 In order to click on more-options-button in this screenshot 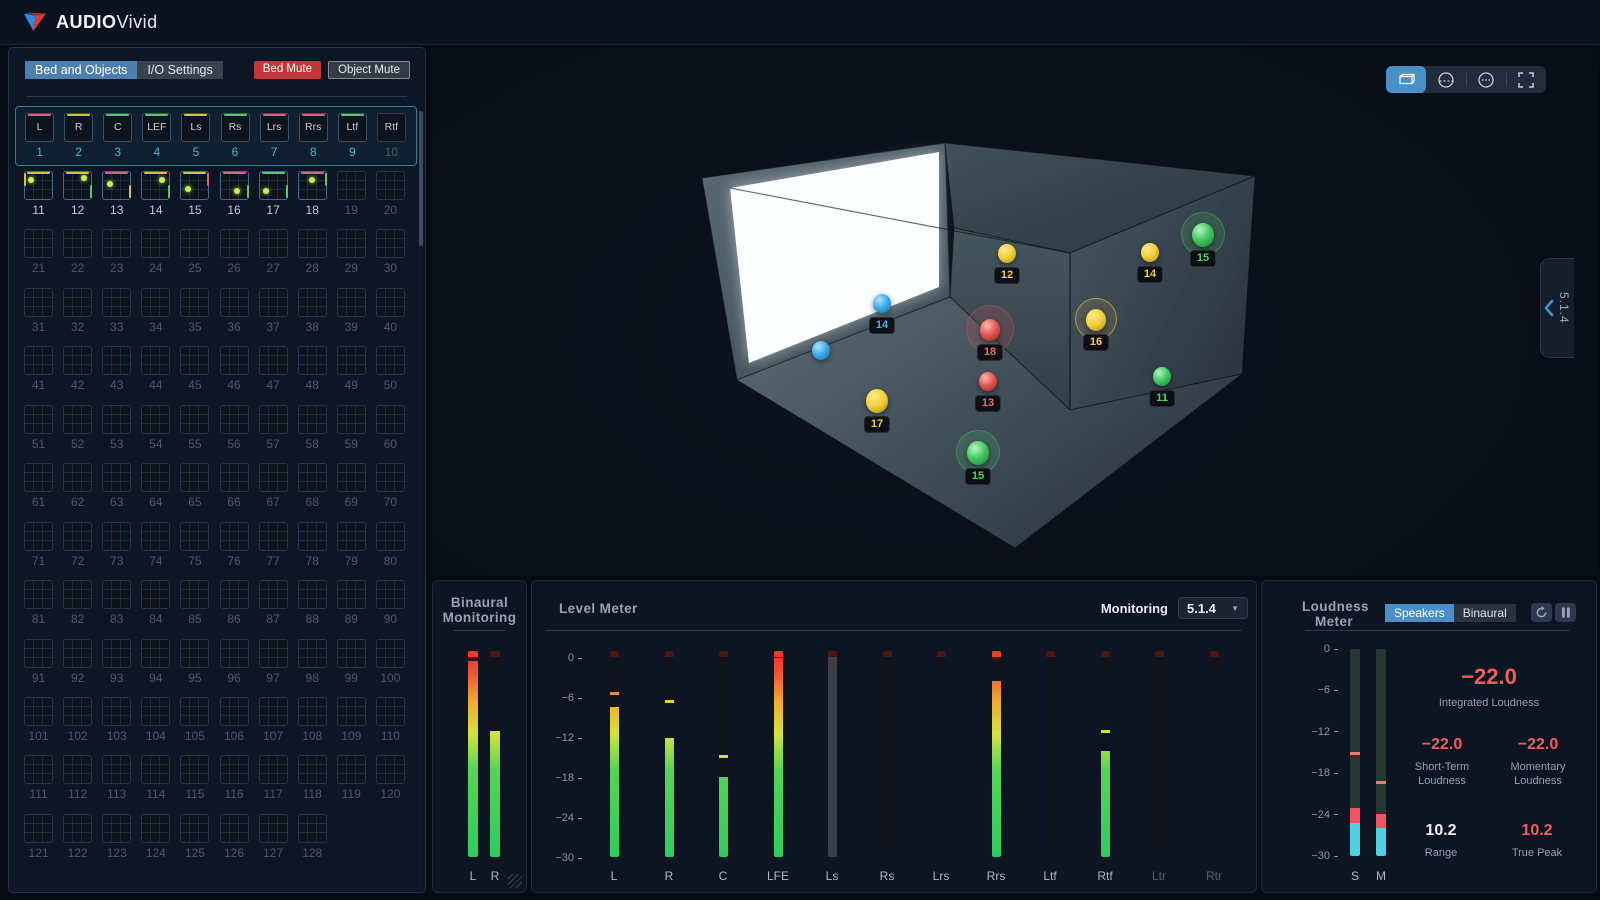, I will do `click(1486, 79)`.